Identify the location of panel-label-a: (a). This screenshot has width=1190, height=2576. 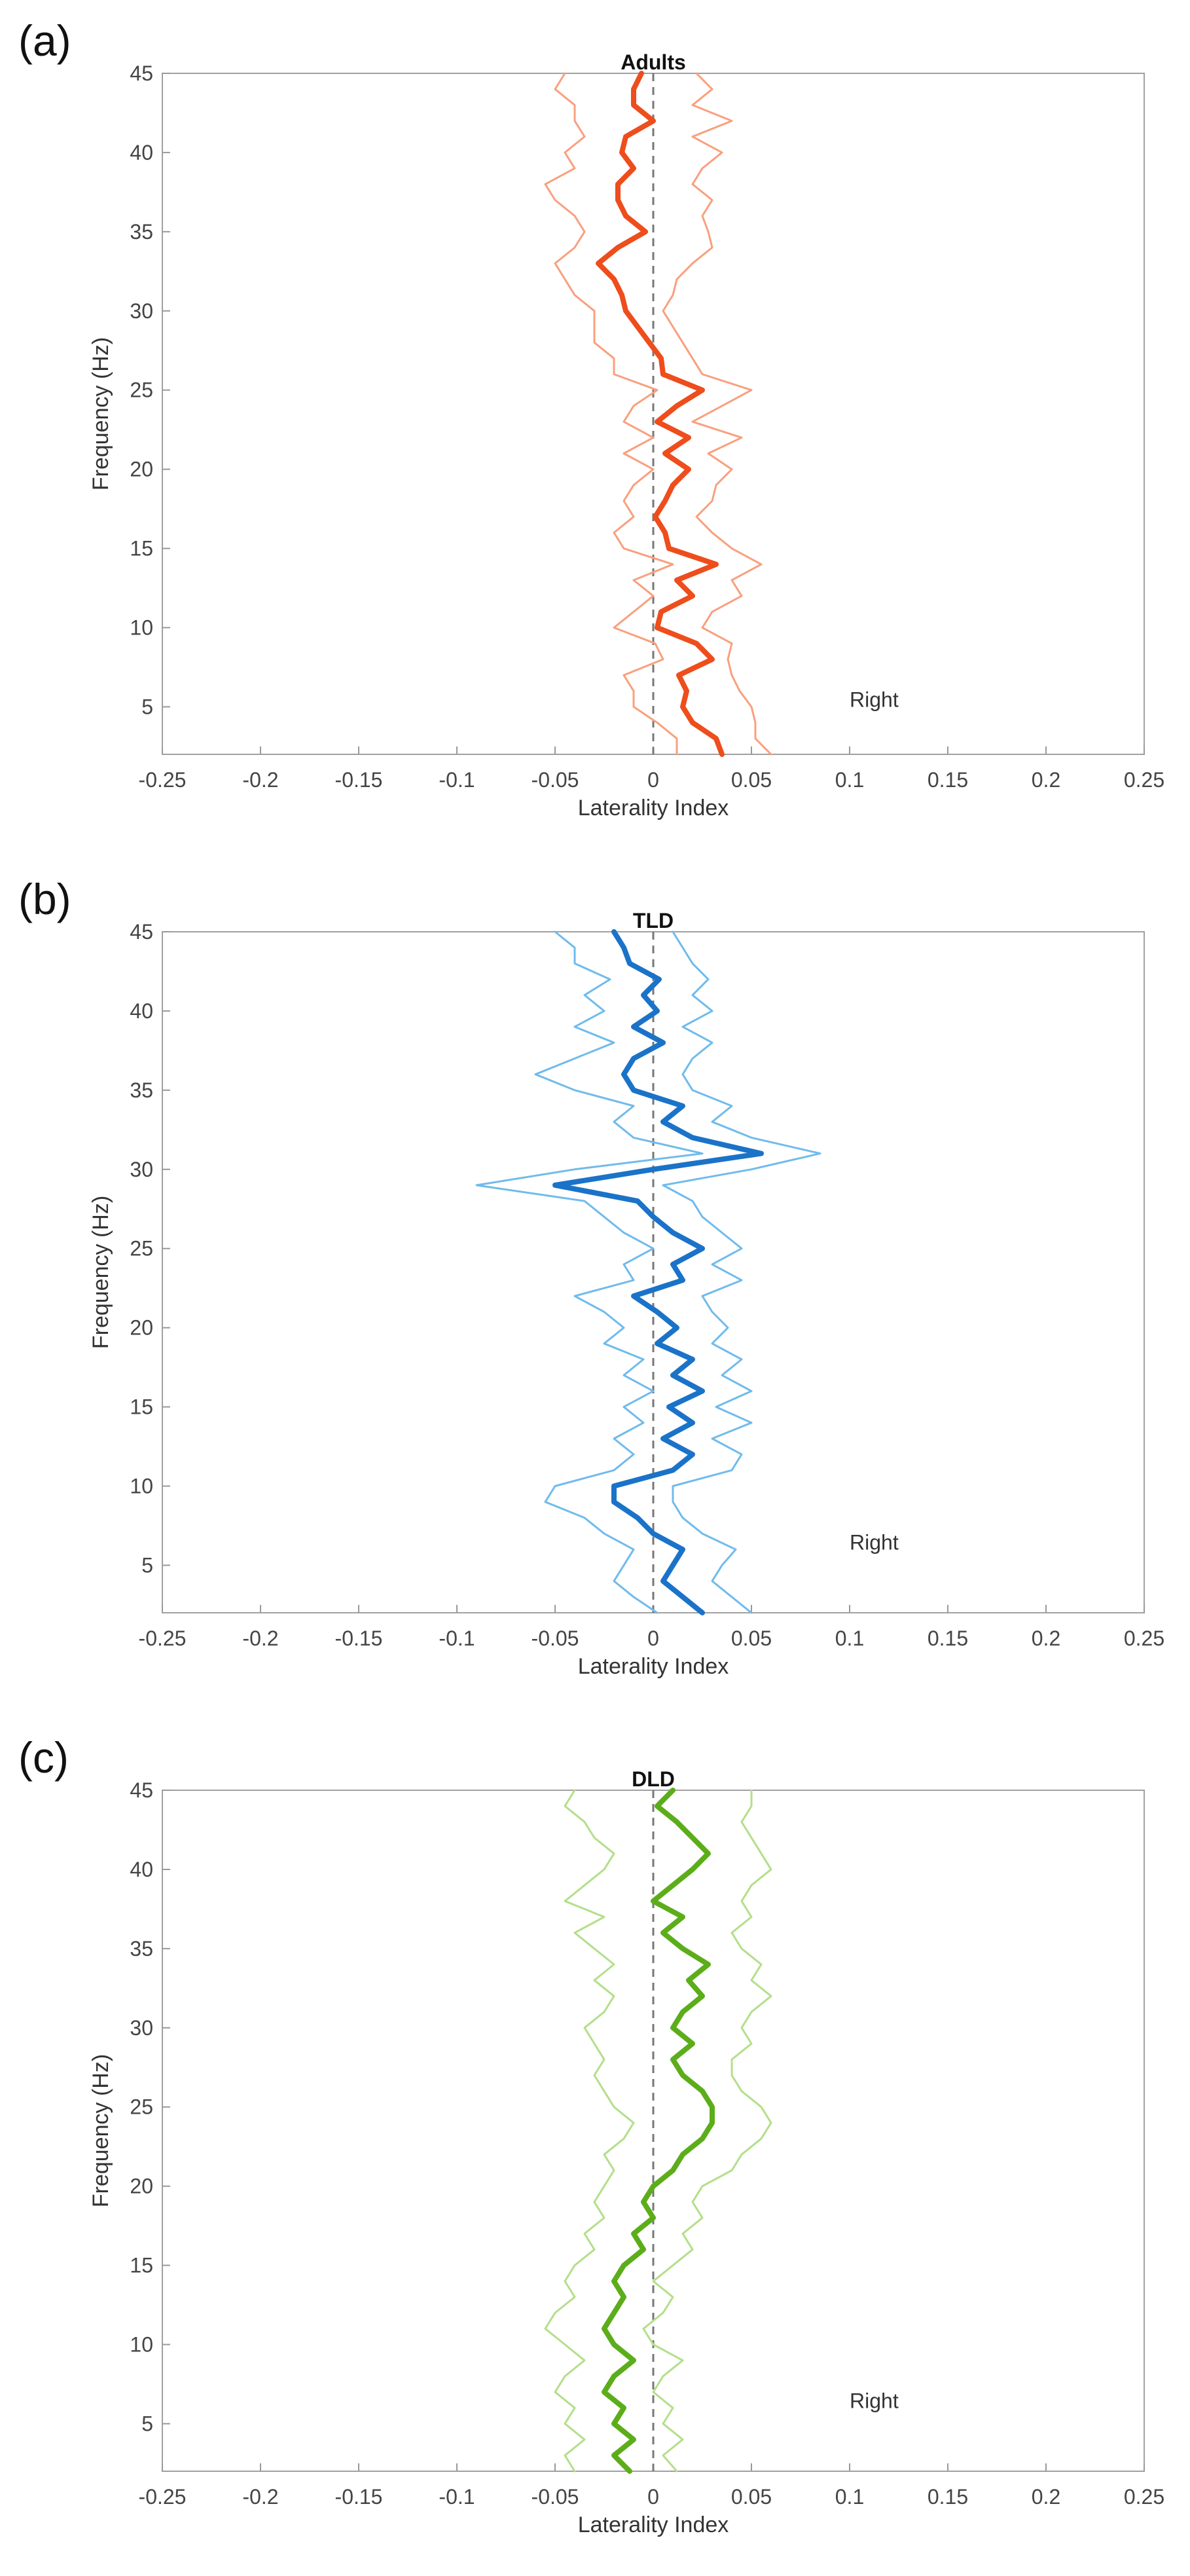
(44, 40).